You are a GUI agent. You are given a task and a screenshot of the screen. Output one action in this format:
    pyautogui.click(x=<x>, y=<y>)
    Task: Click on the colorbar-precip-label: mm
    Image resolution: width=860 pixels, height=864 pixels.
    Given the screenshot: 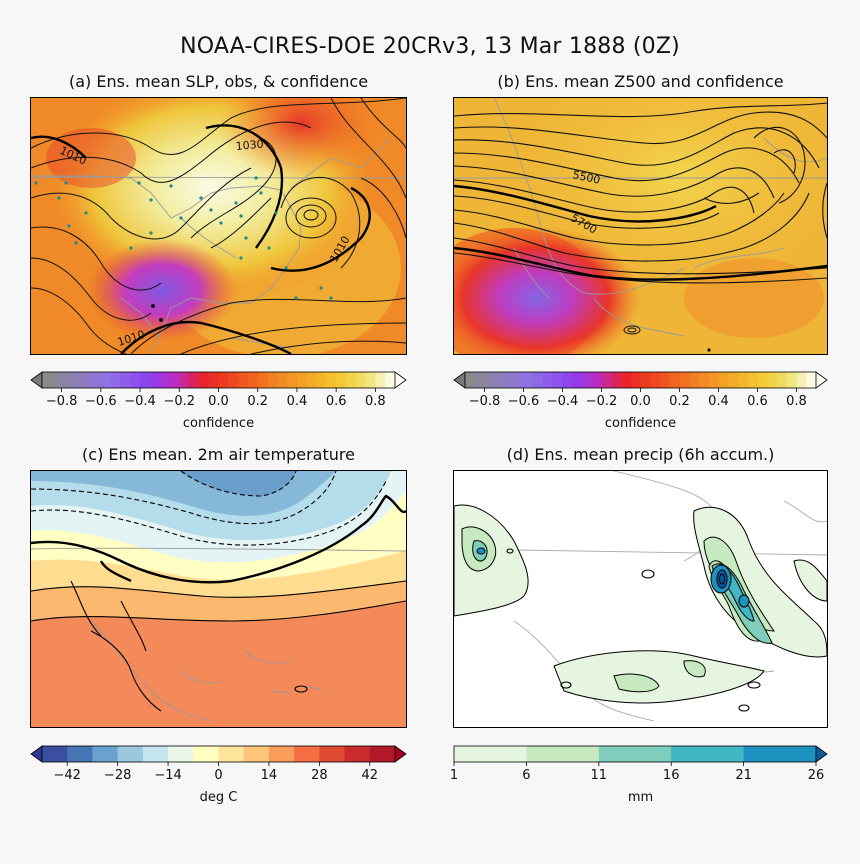 What is the action you would take?
    pyautogui.click(x=640, y=797)
    